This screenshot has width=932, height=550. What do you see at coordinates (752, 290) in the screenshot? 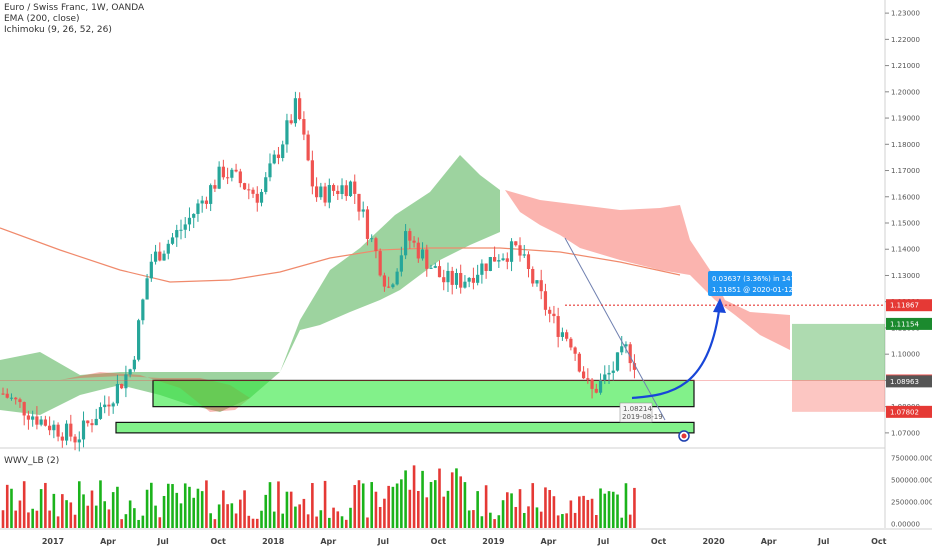
I see `measure-tooltip-line2: 1.11851 @ 2020-01-12` at bounding box center [752, 290].